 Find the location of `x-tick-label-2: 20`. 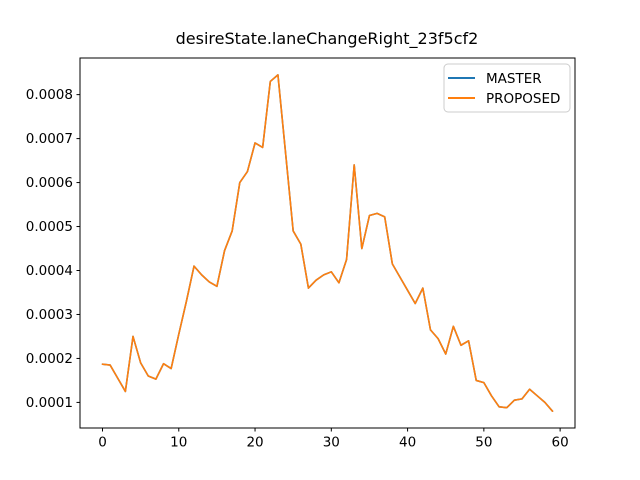

x-tick-label-2: 20 is located at coordinates (254, 443).